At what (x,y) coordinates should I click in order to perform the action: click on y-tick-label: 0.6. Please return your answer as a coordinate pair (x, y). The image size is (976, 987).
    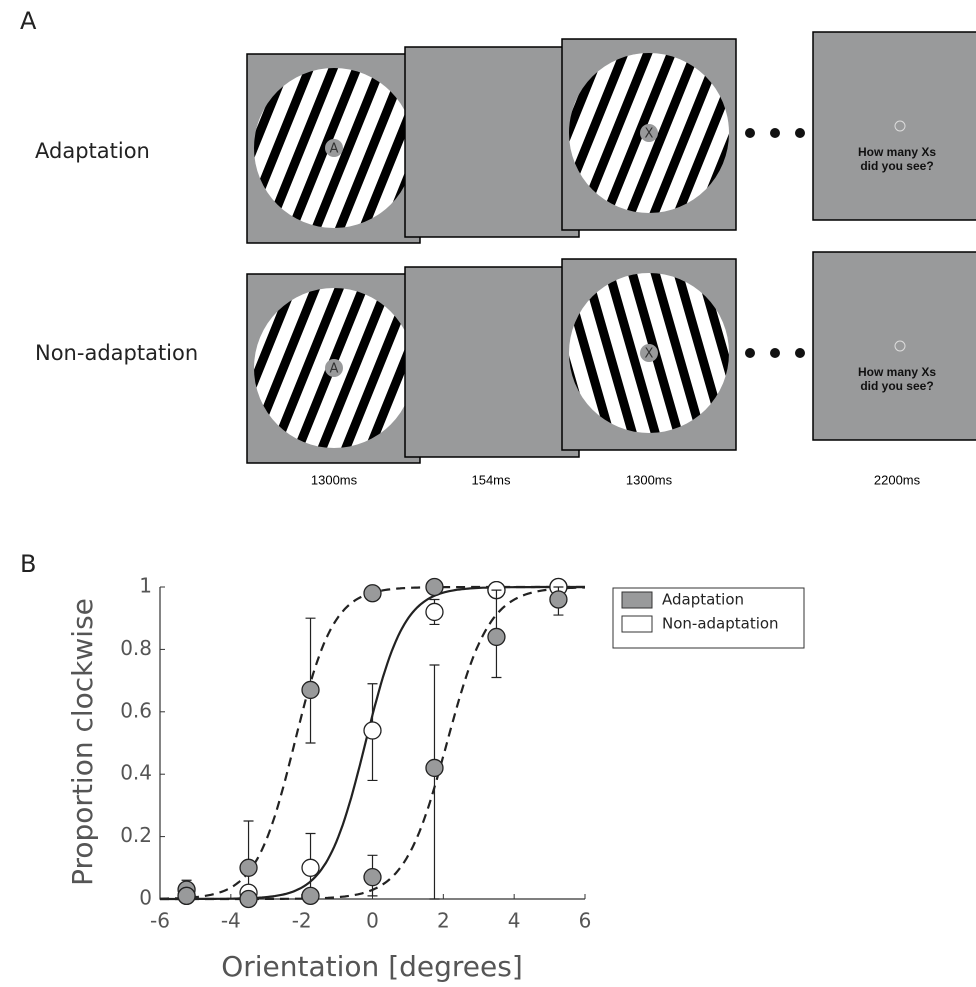
    Looking at the image, I should click on (136, 710).